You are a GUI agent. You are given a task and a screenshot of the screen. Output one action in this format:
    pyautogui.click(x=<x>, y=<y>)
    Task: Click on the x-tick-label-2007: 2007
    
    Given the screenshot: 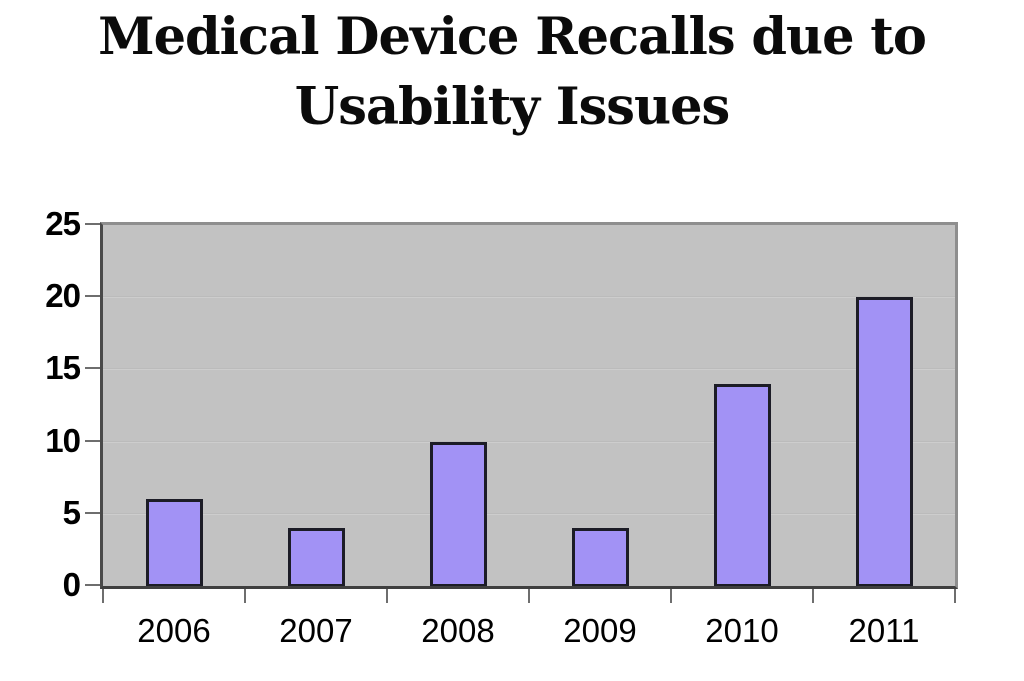 What is the action you would take?
    pyautogui.click(x=316, y=630)
    